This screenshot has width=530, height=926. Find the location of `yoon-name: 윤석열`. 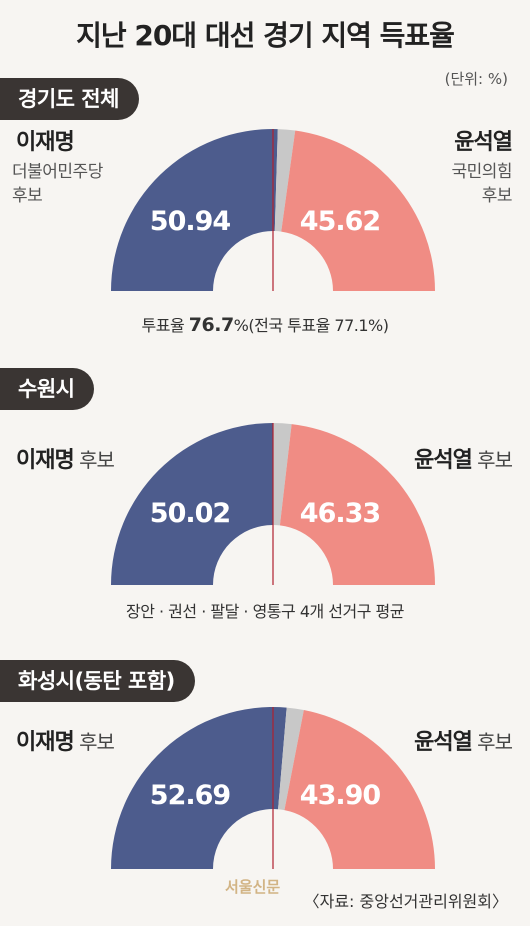

yoon-name: 윤석열 is located at coordinates (483, 142).